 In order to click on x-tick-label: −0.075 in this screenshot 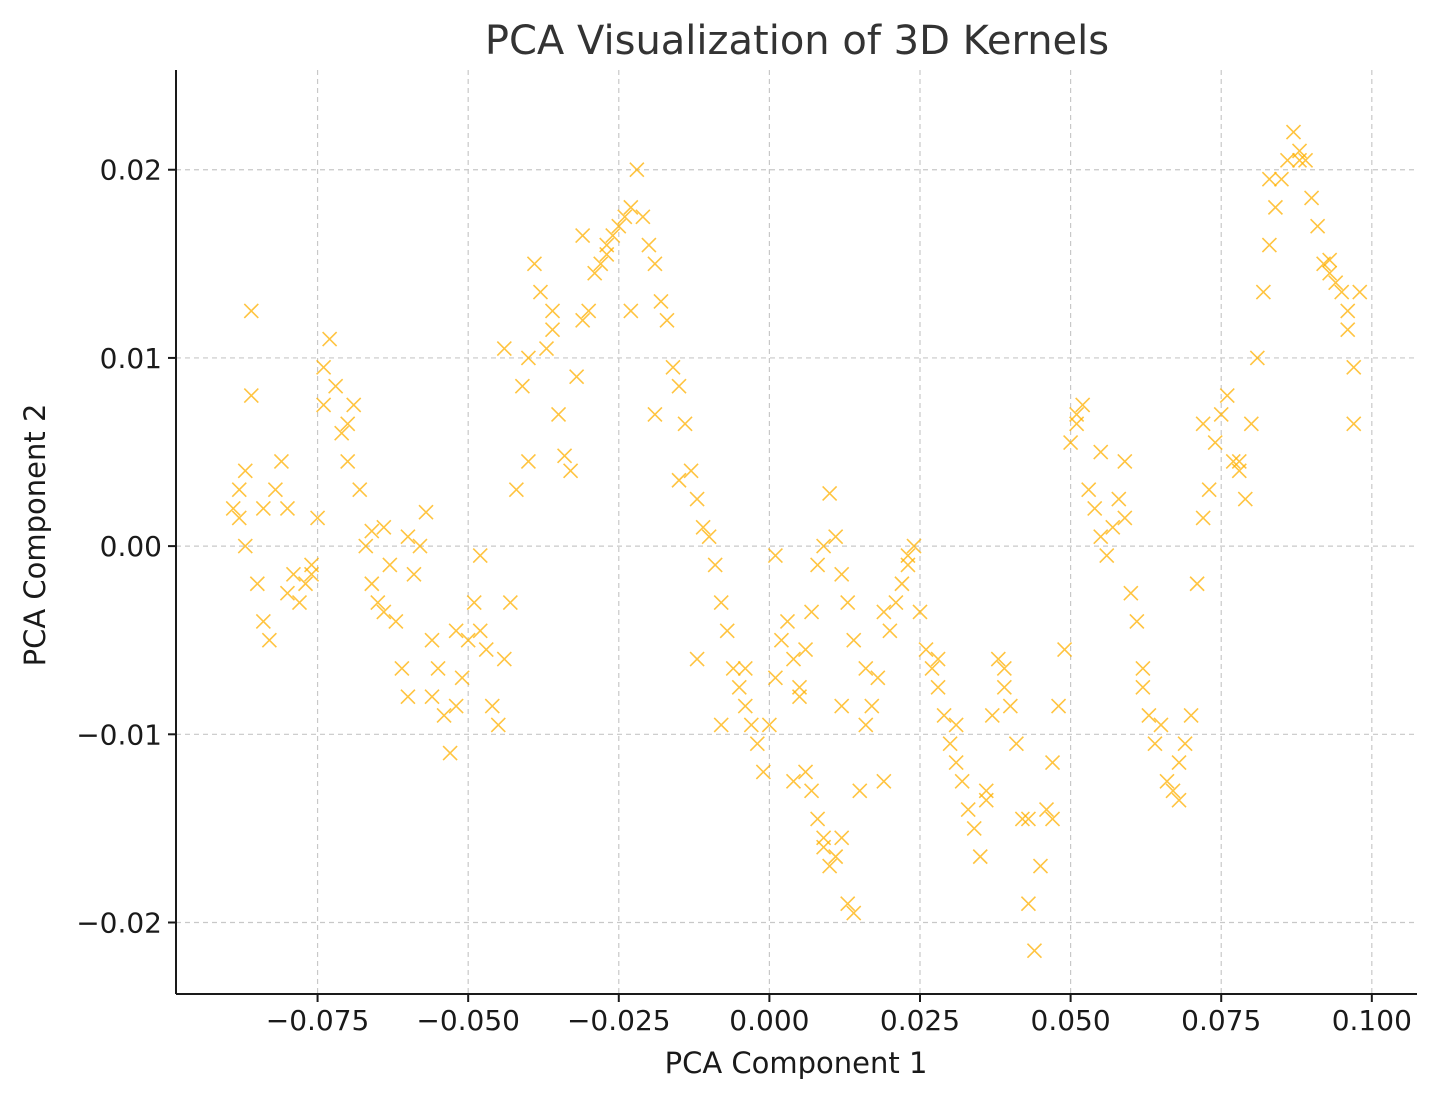, I will do `click(318, 1020)`.